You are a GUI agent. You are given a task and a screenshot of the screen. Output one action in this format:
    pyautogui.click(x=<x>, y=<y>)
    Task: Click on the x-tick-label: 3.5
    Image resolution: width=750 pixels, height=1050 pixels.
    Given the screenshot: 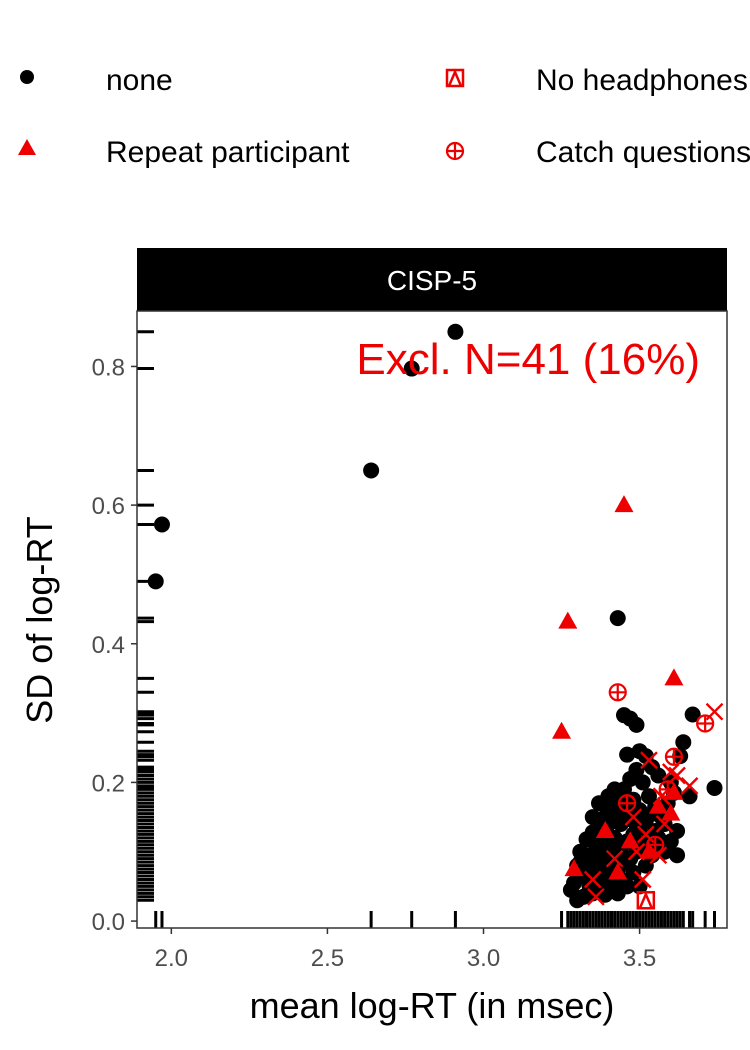 What is the action you would take?
    pyautogui.click(x=639, y=958)
    